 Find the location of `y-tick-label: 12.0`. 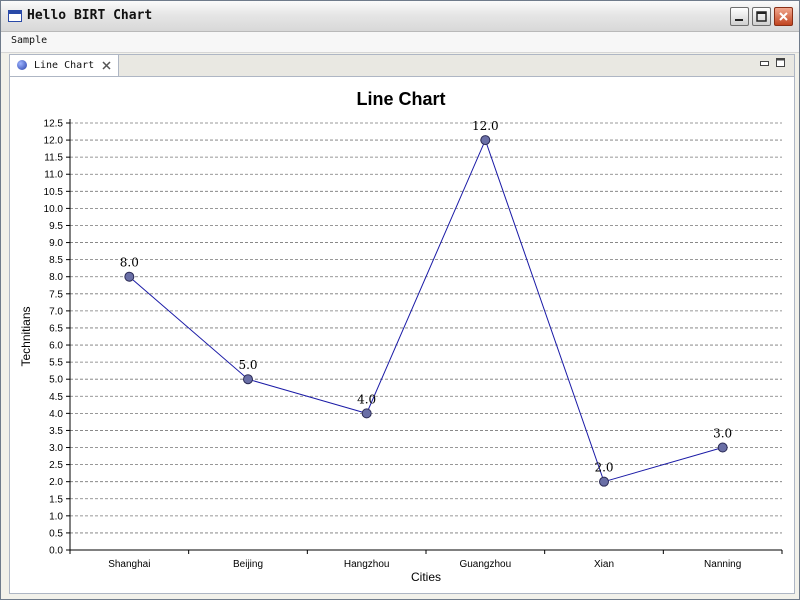

y-tick-label: 12.0 is located at coordinates (54, 141).